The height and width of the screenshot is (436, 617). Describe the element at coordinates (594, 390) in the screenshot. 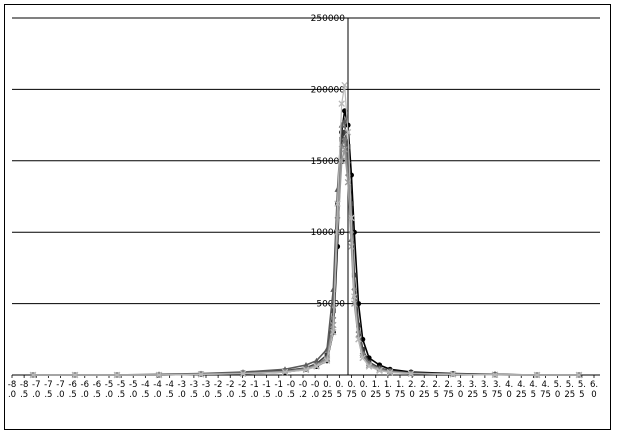

I see `x-tick-label: 6. 0` at that location.